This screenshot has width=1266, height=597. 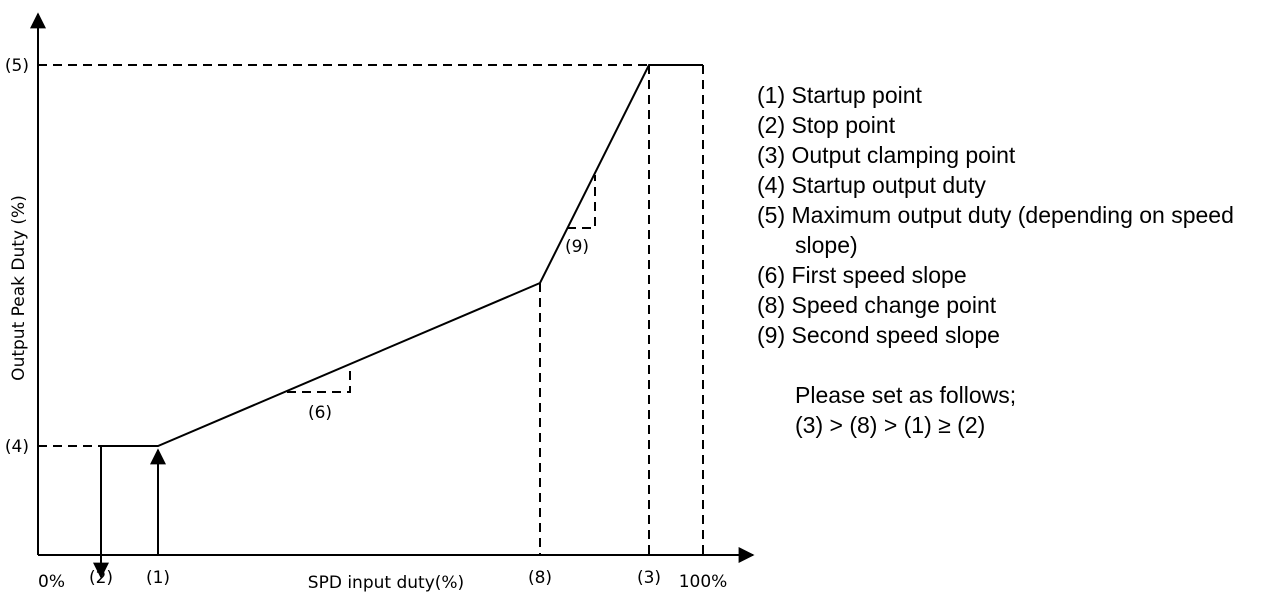 What do you see at coordinates (878, 335) in the screenshot?
I see `legend-item: (9) Second speed slope` at bounding box center [878, 335].